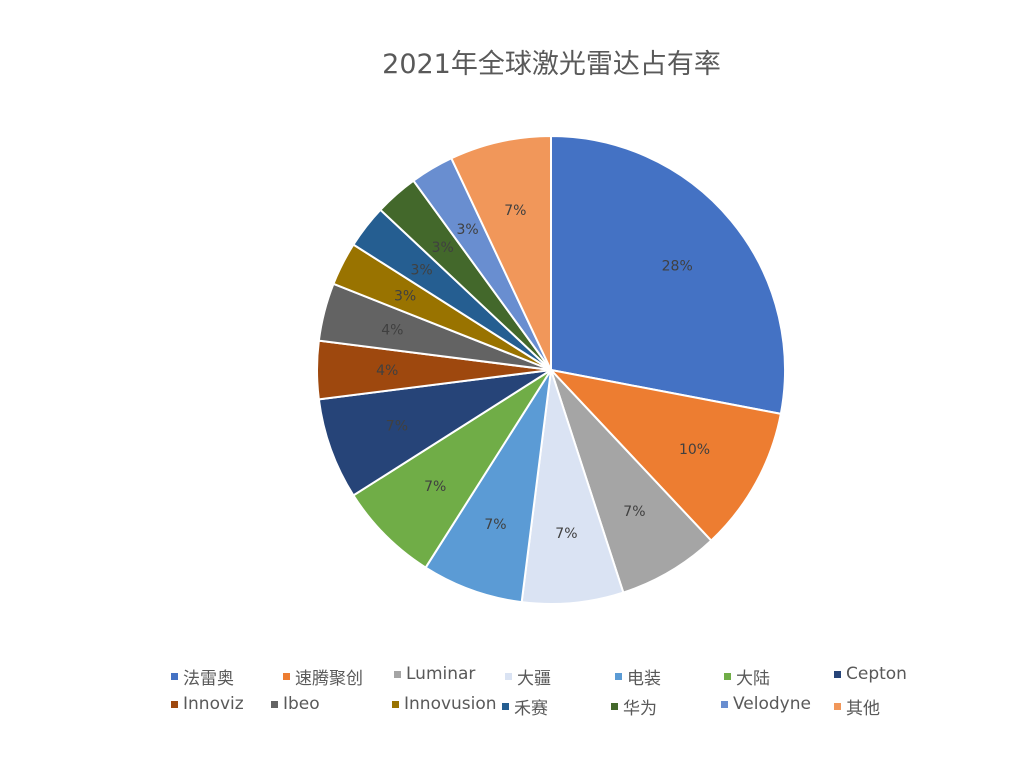 The image size is (1015, 757). What do you see at coordinates (515, 211) in the screenshot?
I see `slice-label-14: 7%` at bounding box center [515, 211].